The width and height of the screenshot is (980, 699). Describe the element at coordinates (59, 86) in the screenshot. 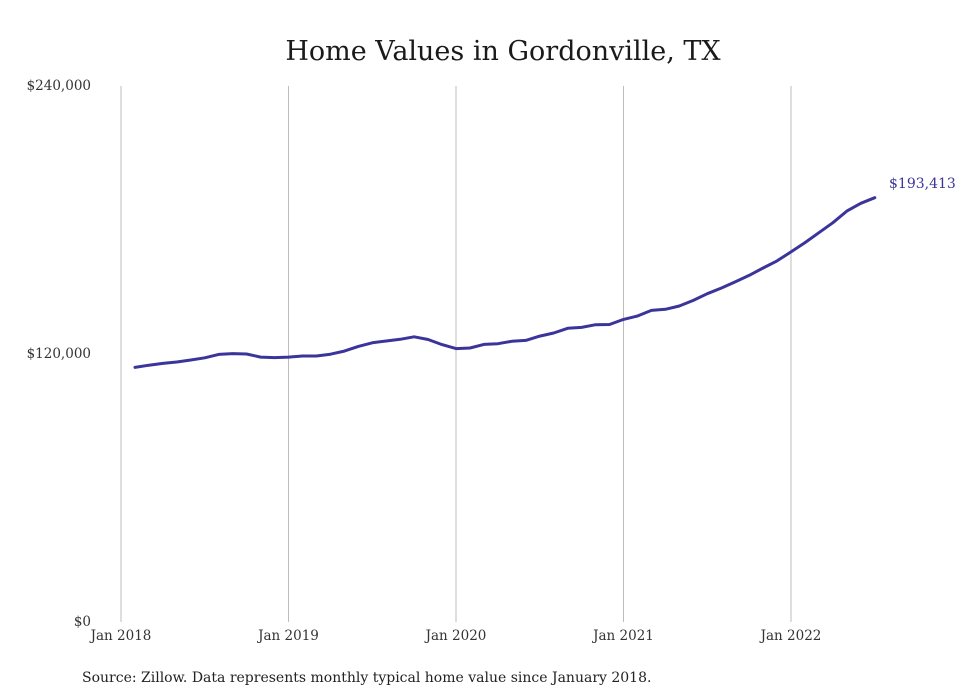

I see `y-tick-label: $240,000` at that location.